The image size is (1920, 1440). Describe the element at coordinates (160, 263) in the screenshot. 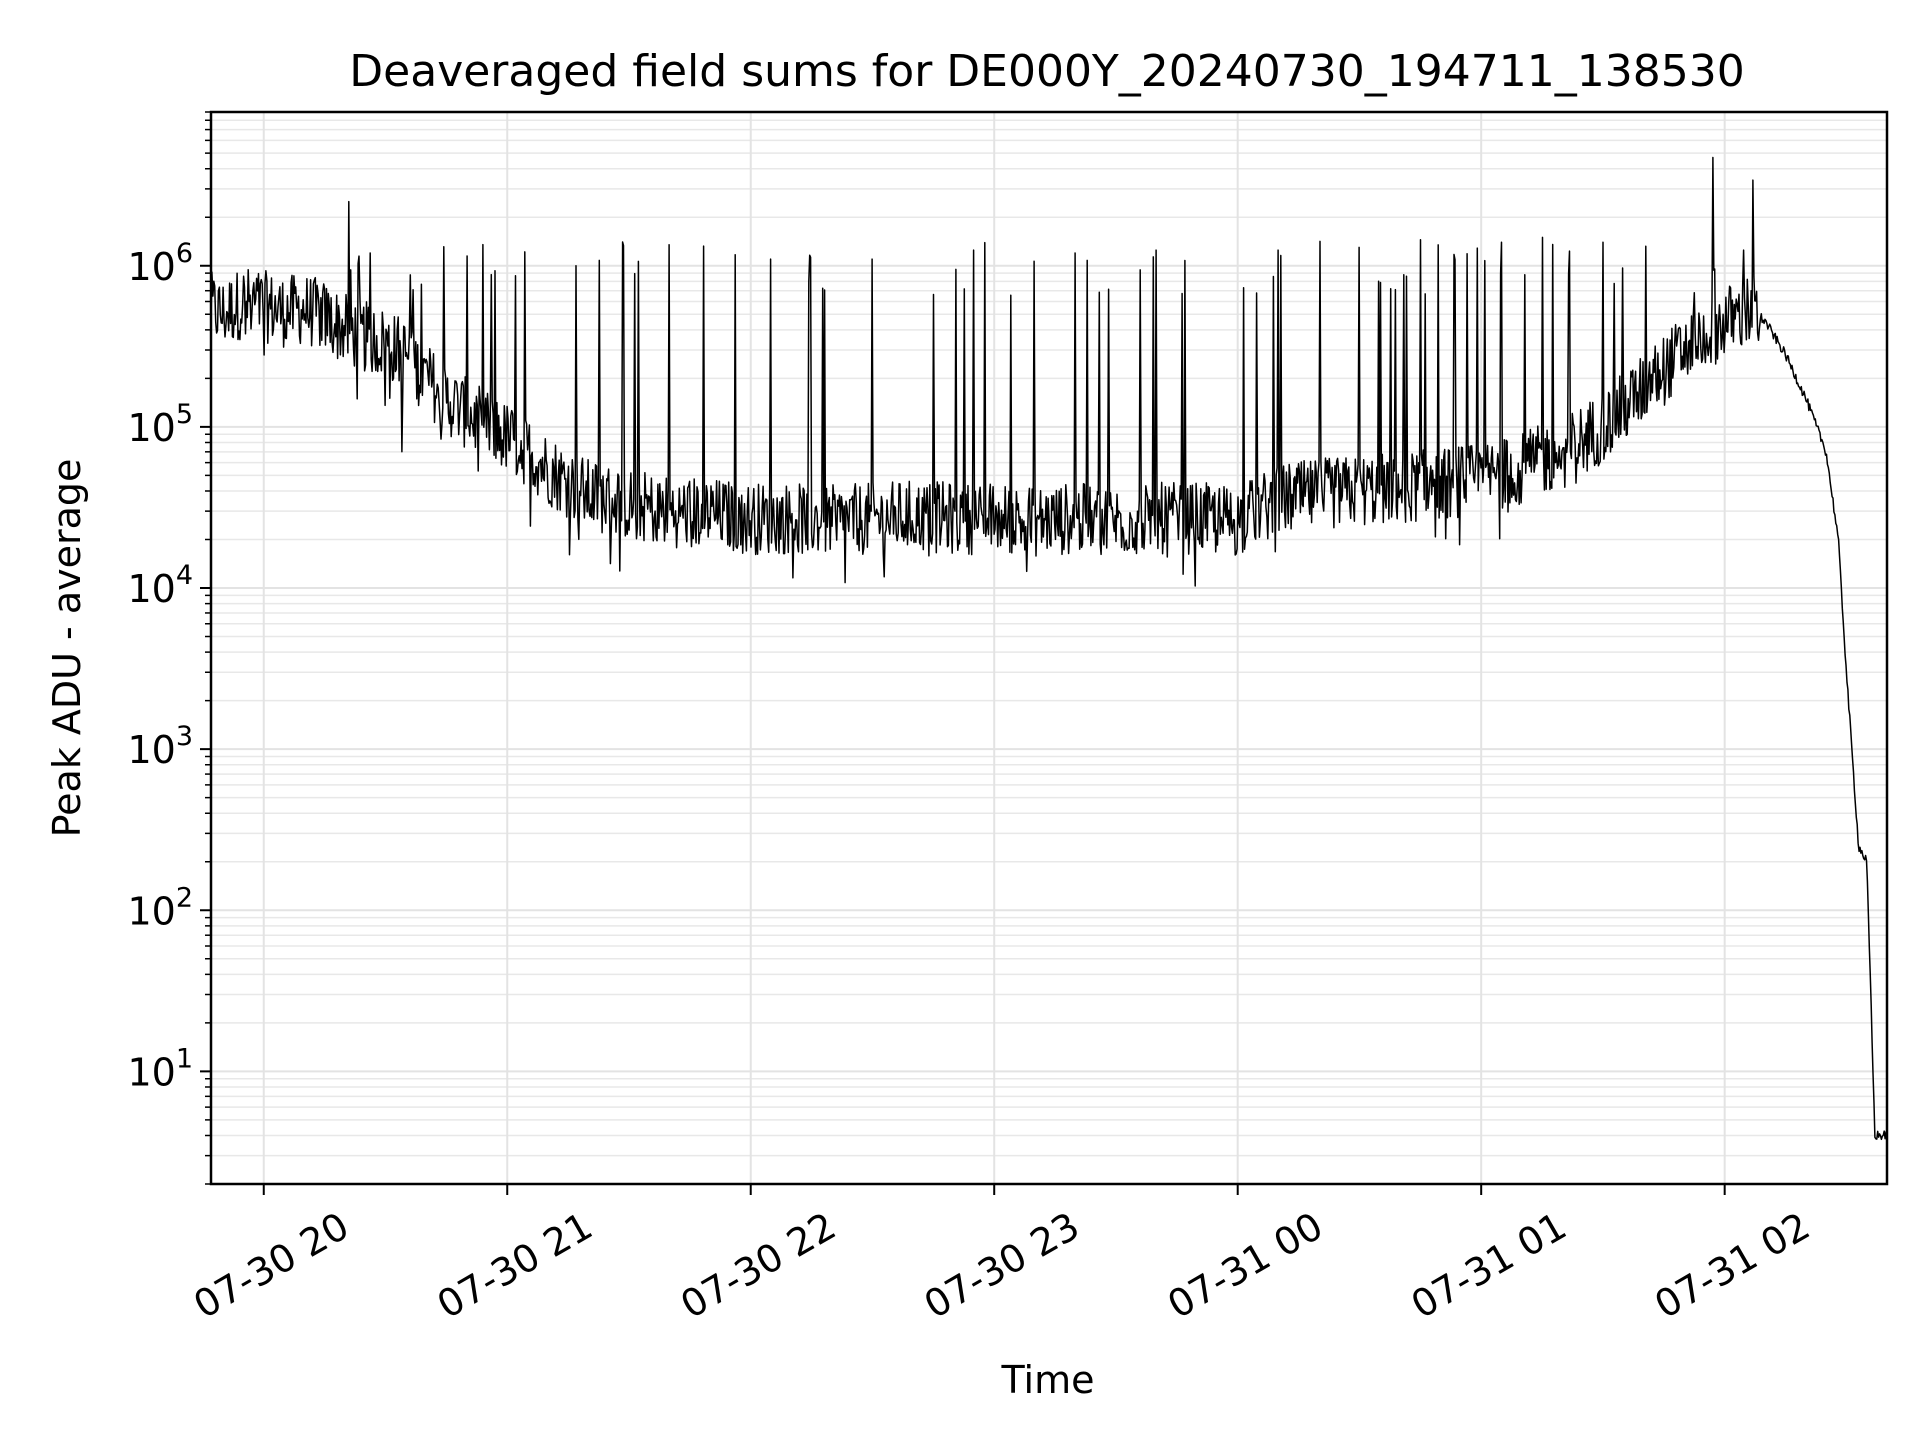

I see `y-tick-label: 10⁶` at that location.